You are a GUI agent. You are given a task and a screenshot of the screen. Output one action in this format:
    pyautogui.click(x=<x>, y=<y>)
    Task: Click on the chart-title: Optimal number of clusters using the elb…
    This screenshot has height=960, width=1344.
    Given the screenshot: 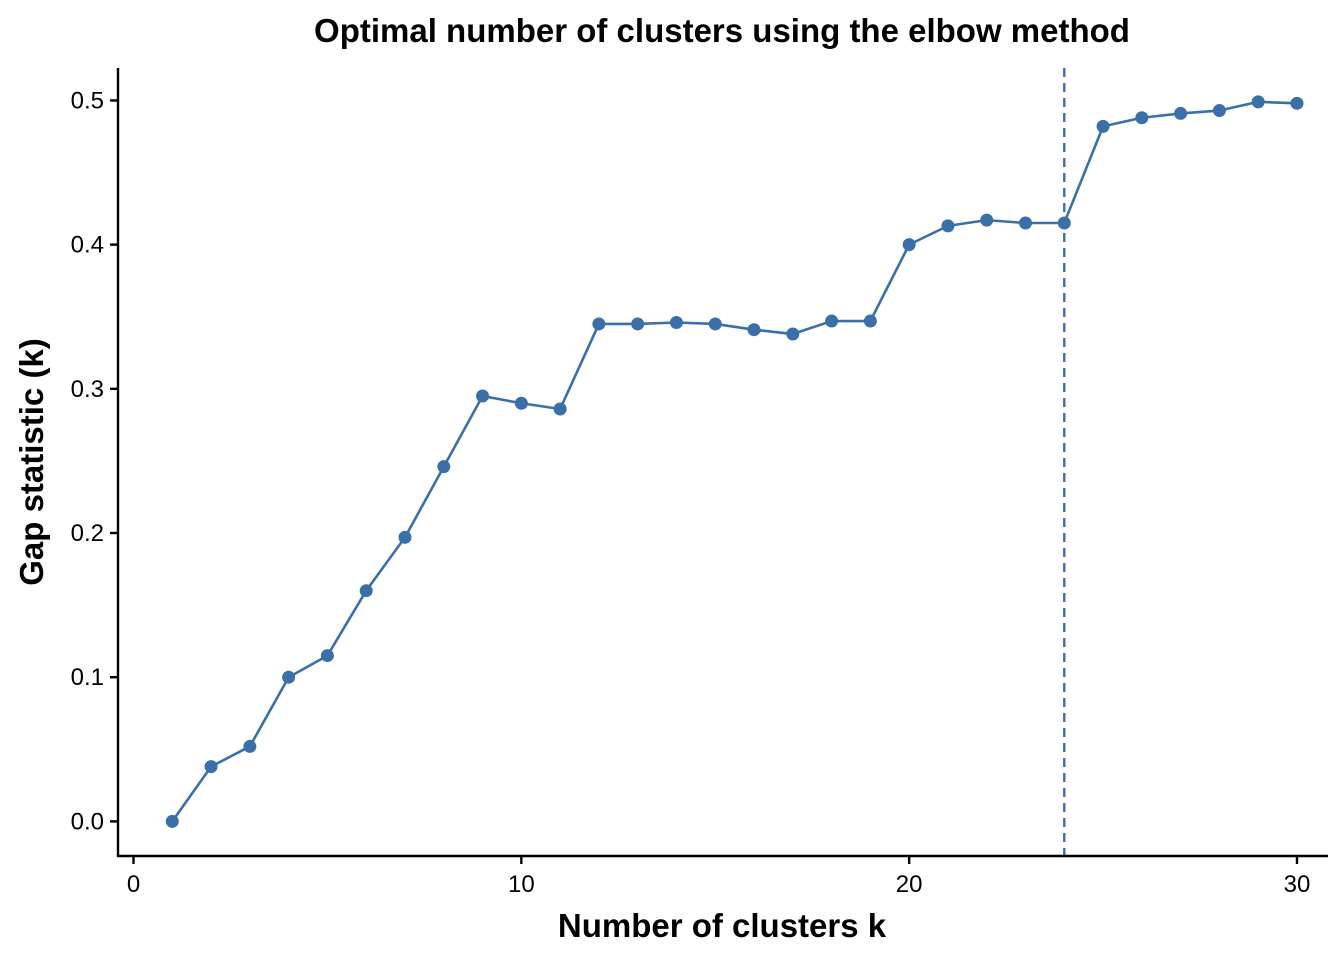 What is the action you would take?
    pyautogui.click(x=722, y=30)
    